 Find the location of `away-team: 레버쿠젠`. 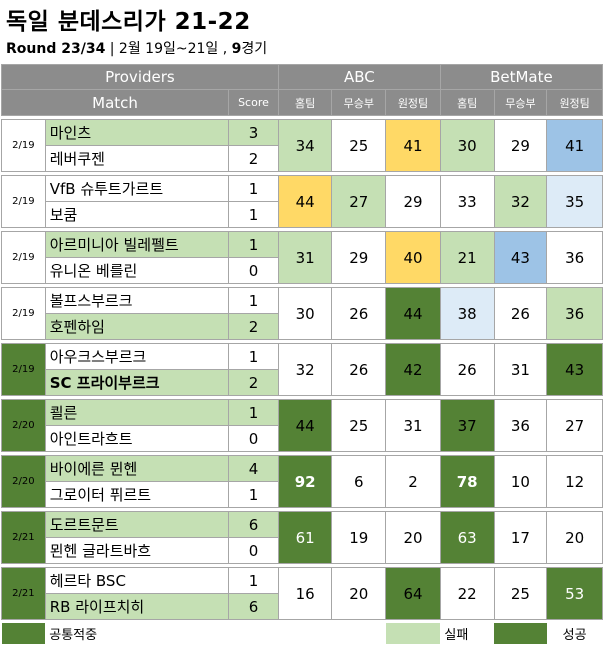

away-team: 레버쿠젠 is located at coordinates (137, 158).